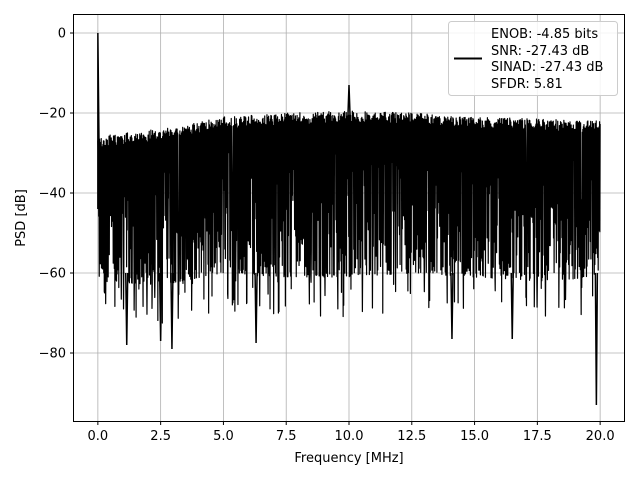 The image size is (640, 480). I want to click on y-tick-label: −40, so click(52, 194).